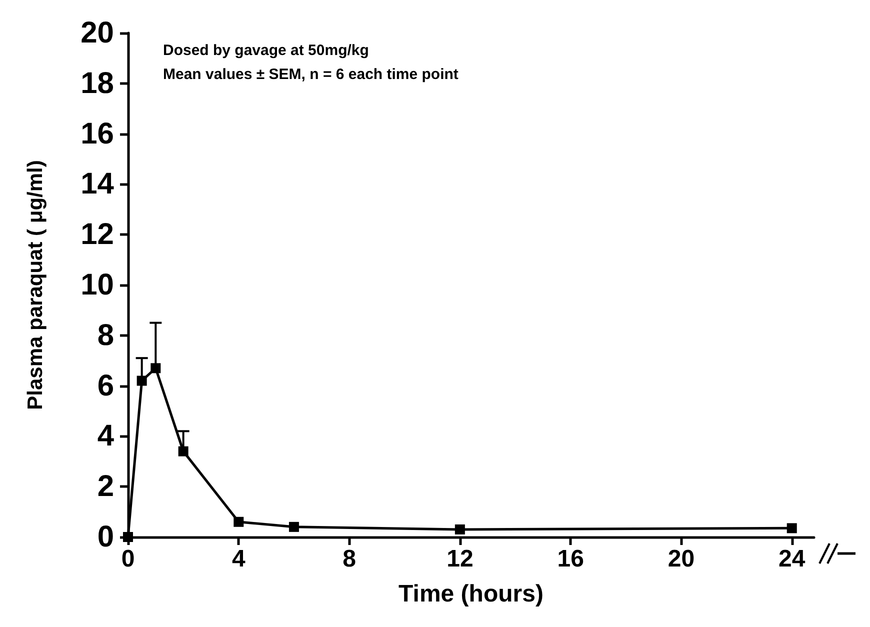 The width and height of the screenshot is (870, 627). I want to click on y-tick-label: 10, so click(97, 285).